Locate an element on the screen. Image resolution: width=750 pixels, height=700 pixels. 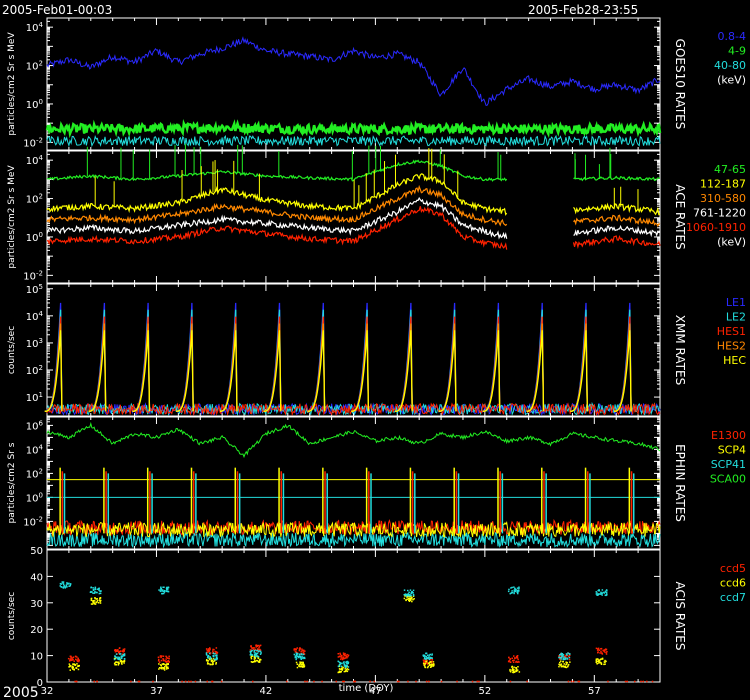
ace-legend-761-1220: 761-1220 is located at coordinates (719, 213).